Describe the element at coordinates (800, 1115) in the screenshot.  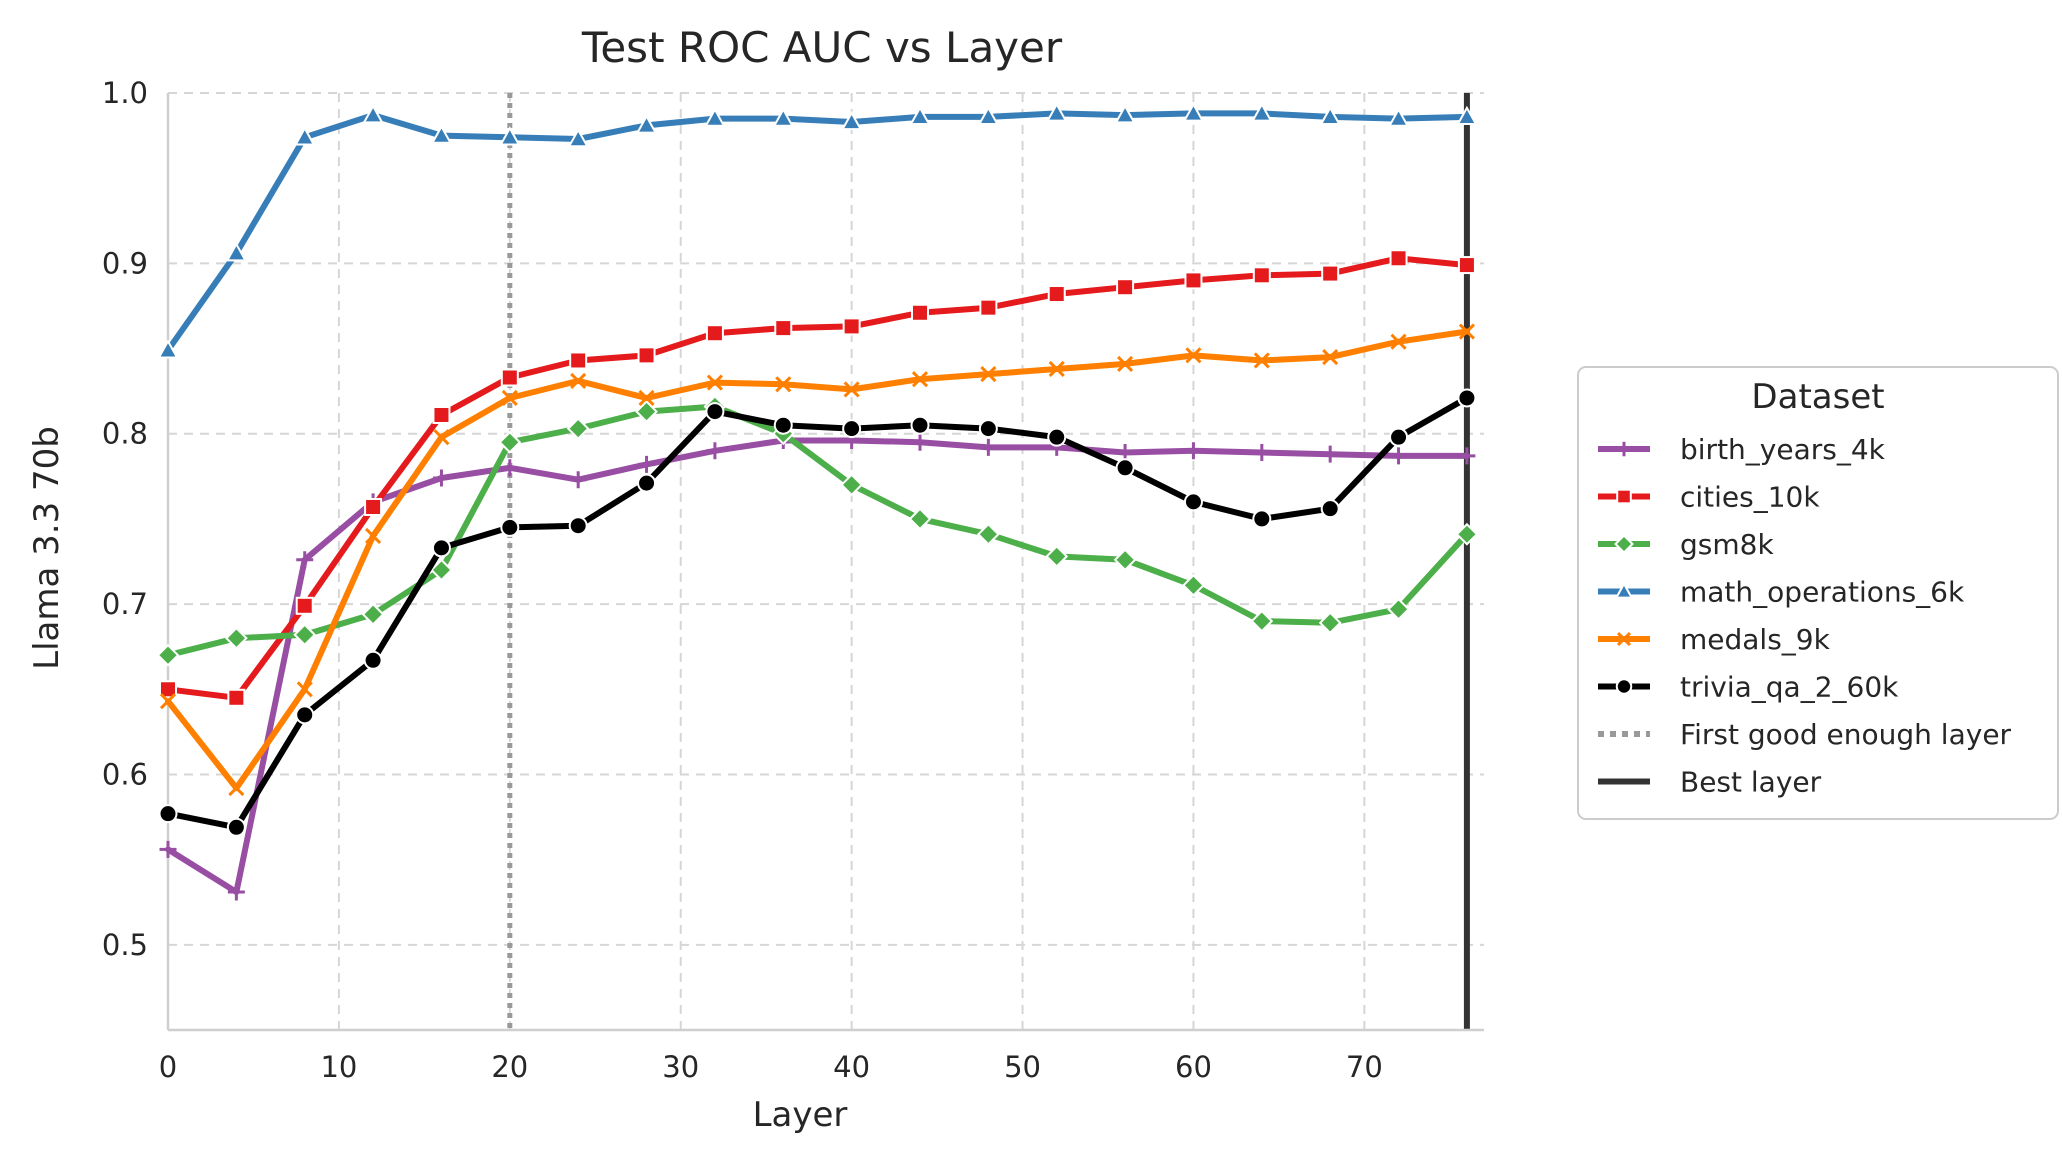
I see `x-axis-label: Layer` at that location.